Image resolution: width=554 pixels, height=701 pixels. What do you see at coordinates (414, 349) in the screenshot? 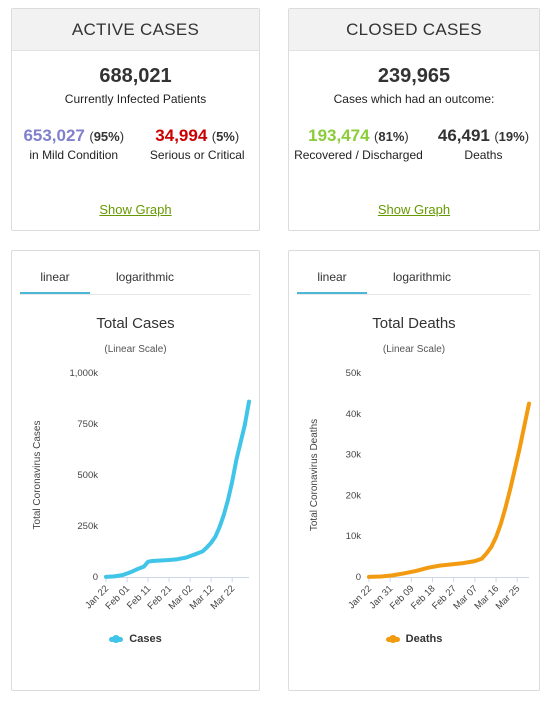
I see `deaths-chart-subtitle: (Linear Scale)` at bounding box center [414, 349].